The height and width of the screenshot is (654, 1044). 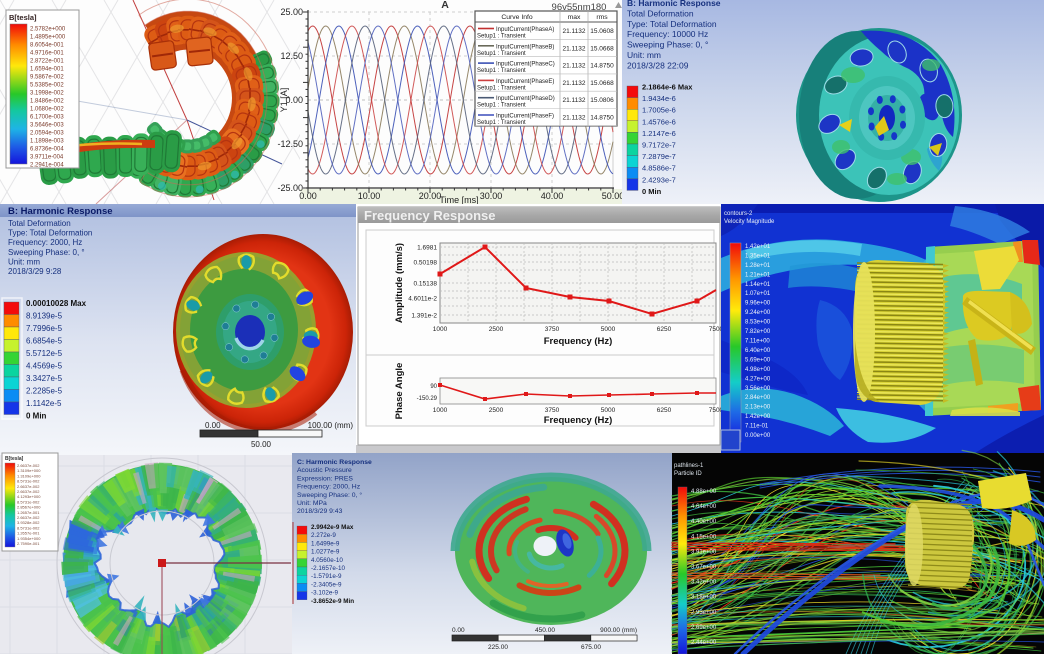 I want to click on svg-text: C: Harmonic Response, so click(x=334, y=462).